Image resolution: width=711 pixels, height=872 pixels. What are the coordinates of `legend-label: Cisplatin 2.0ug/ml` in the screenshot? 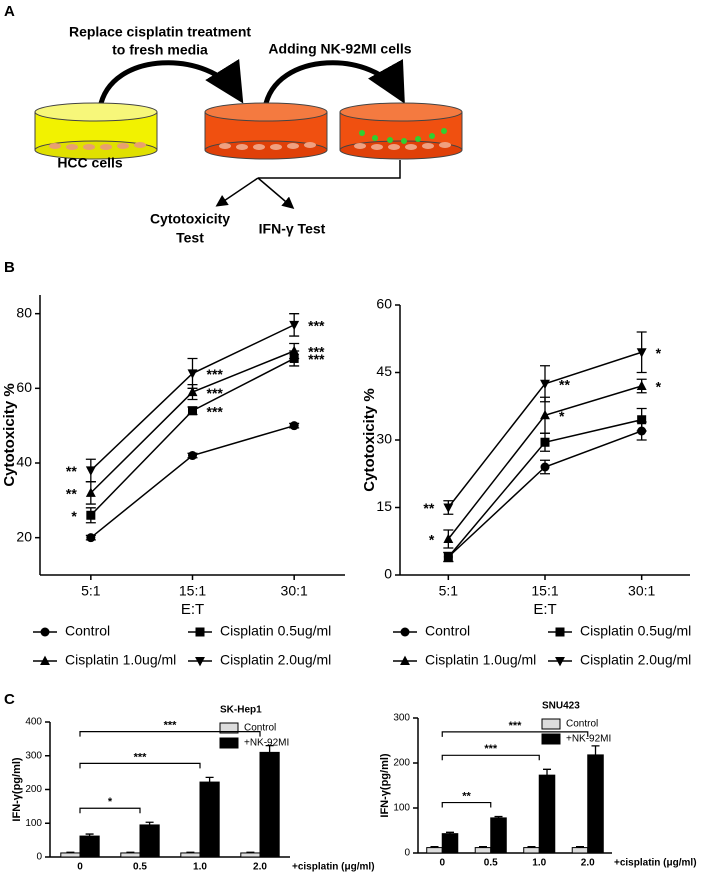 It's located at (635, 660).